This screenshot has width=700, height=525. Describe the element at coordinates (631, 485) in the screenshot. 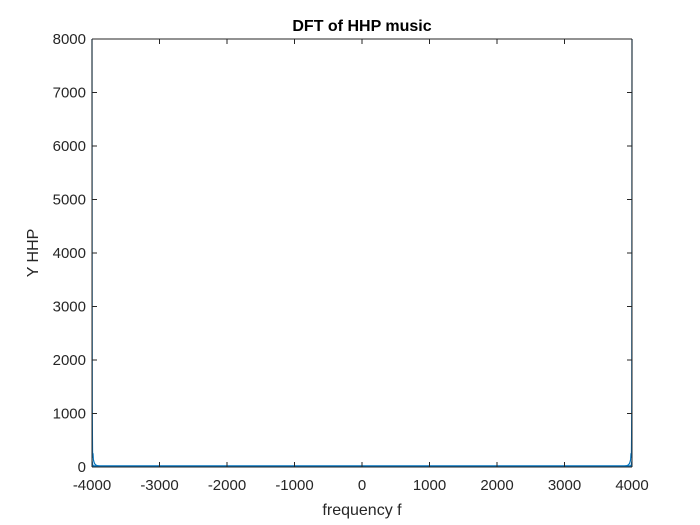

I see `x-tick-label: 4000` at that location.